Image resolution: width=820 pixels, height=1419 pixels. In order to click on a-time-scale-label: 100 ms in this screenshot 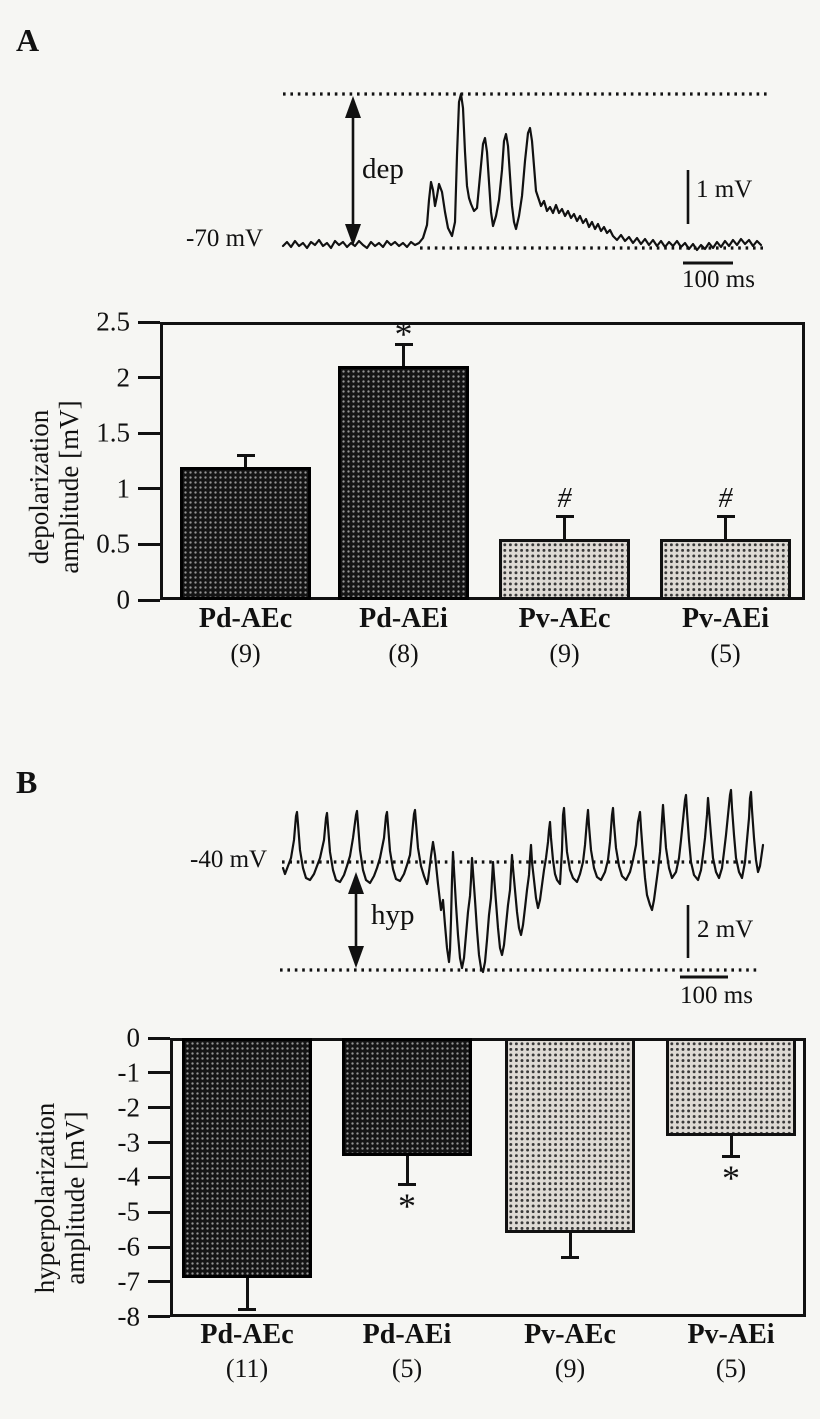, I will do `click(718, 279)`.